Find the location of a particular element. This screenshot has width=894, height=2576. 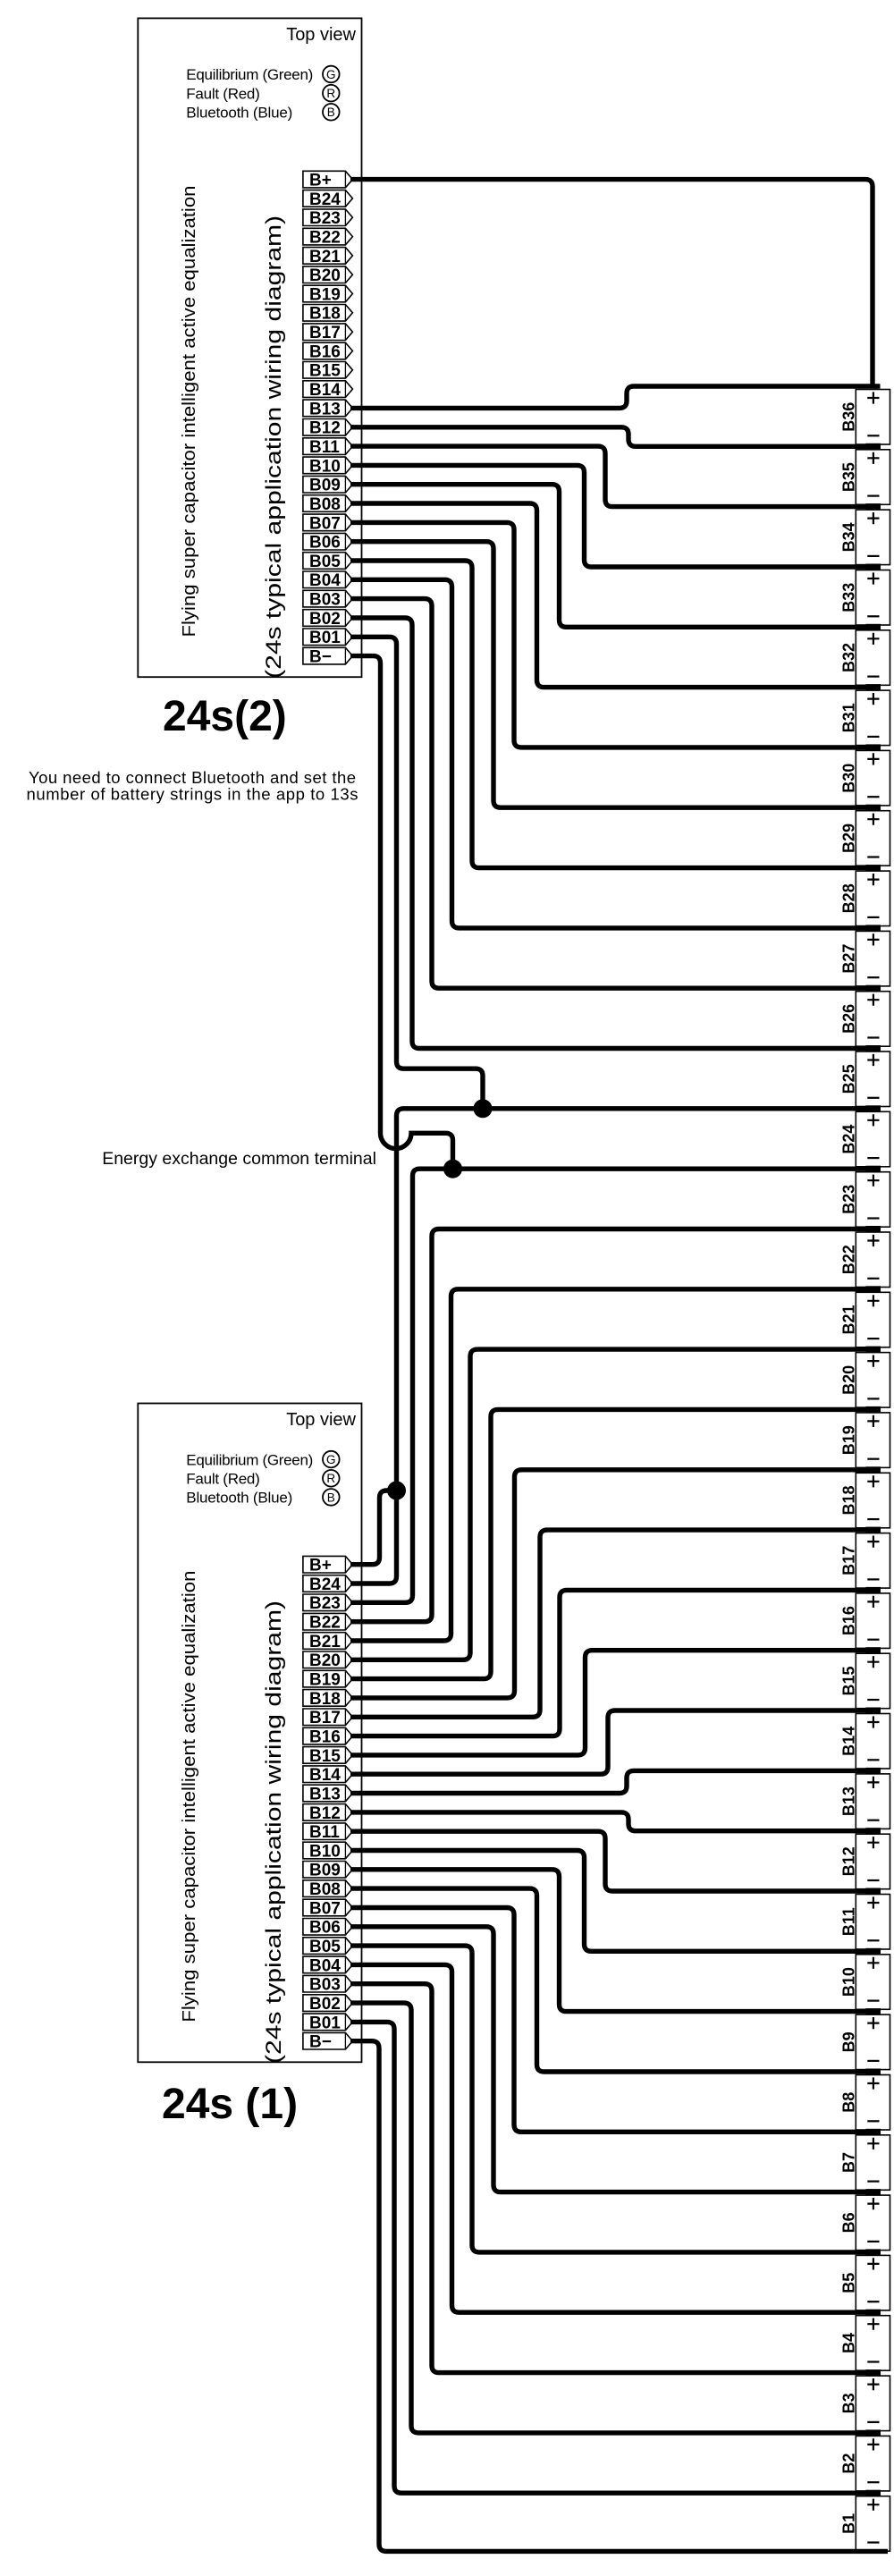

svg-text: B29 is located at coordinates (849, 838).